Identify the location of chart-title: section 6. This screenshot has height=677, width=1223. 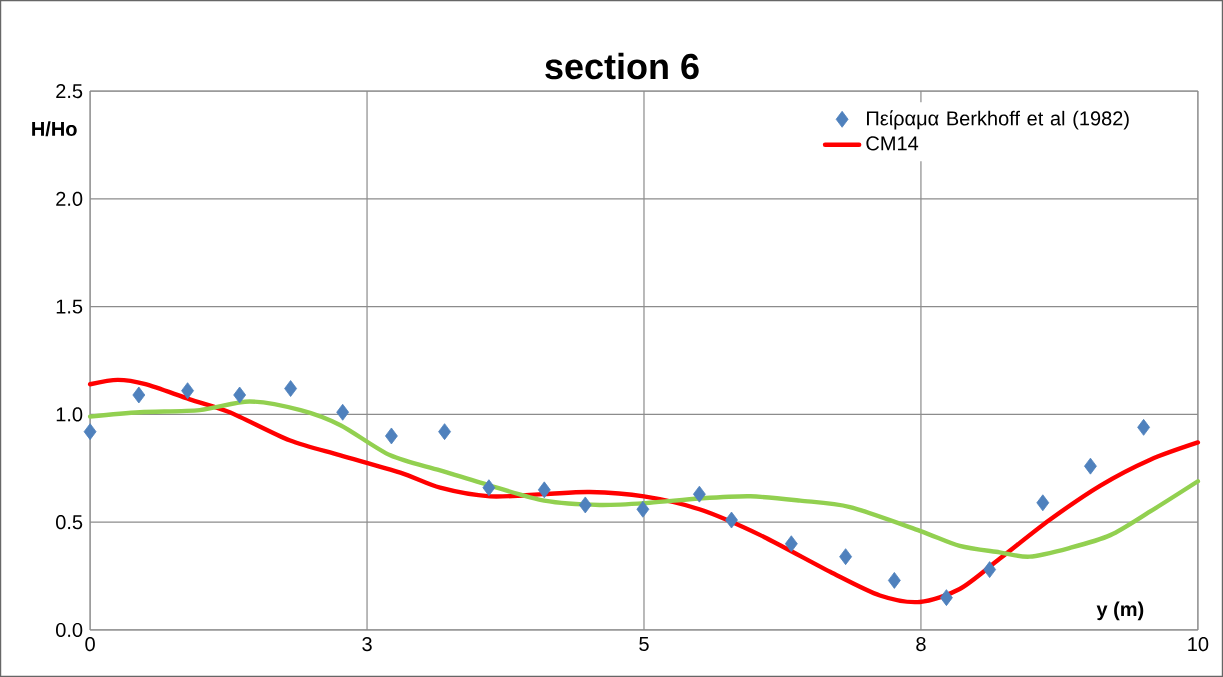
(622, 66).